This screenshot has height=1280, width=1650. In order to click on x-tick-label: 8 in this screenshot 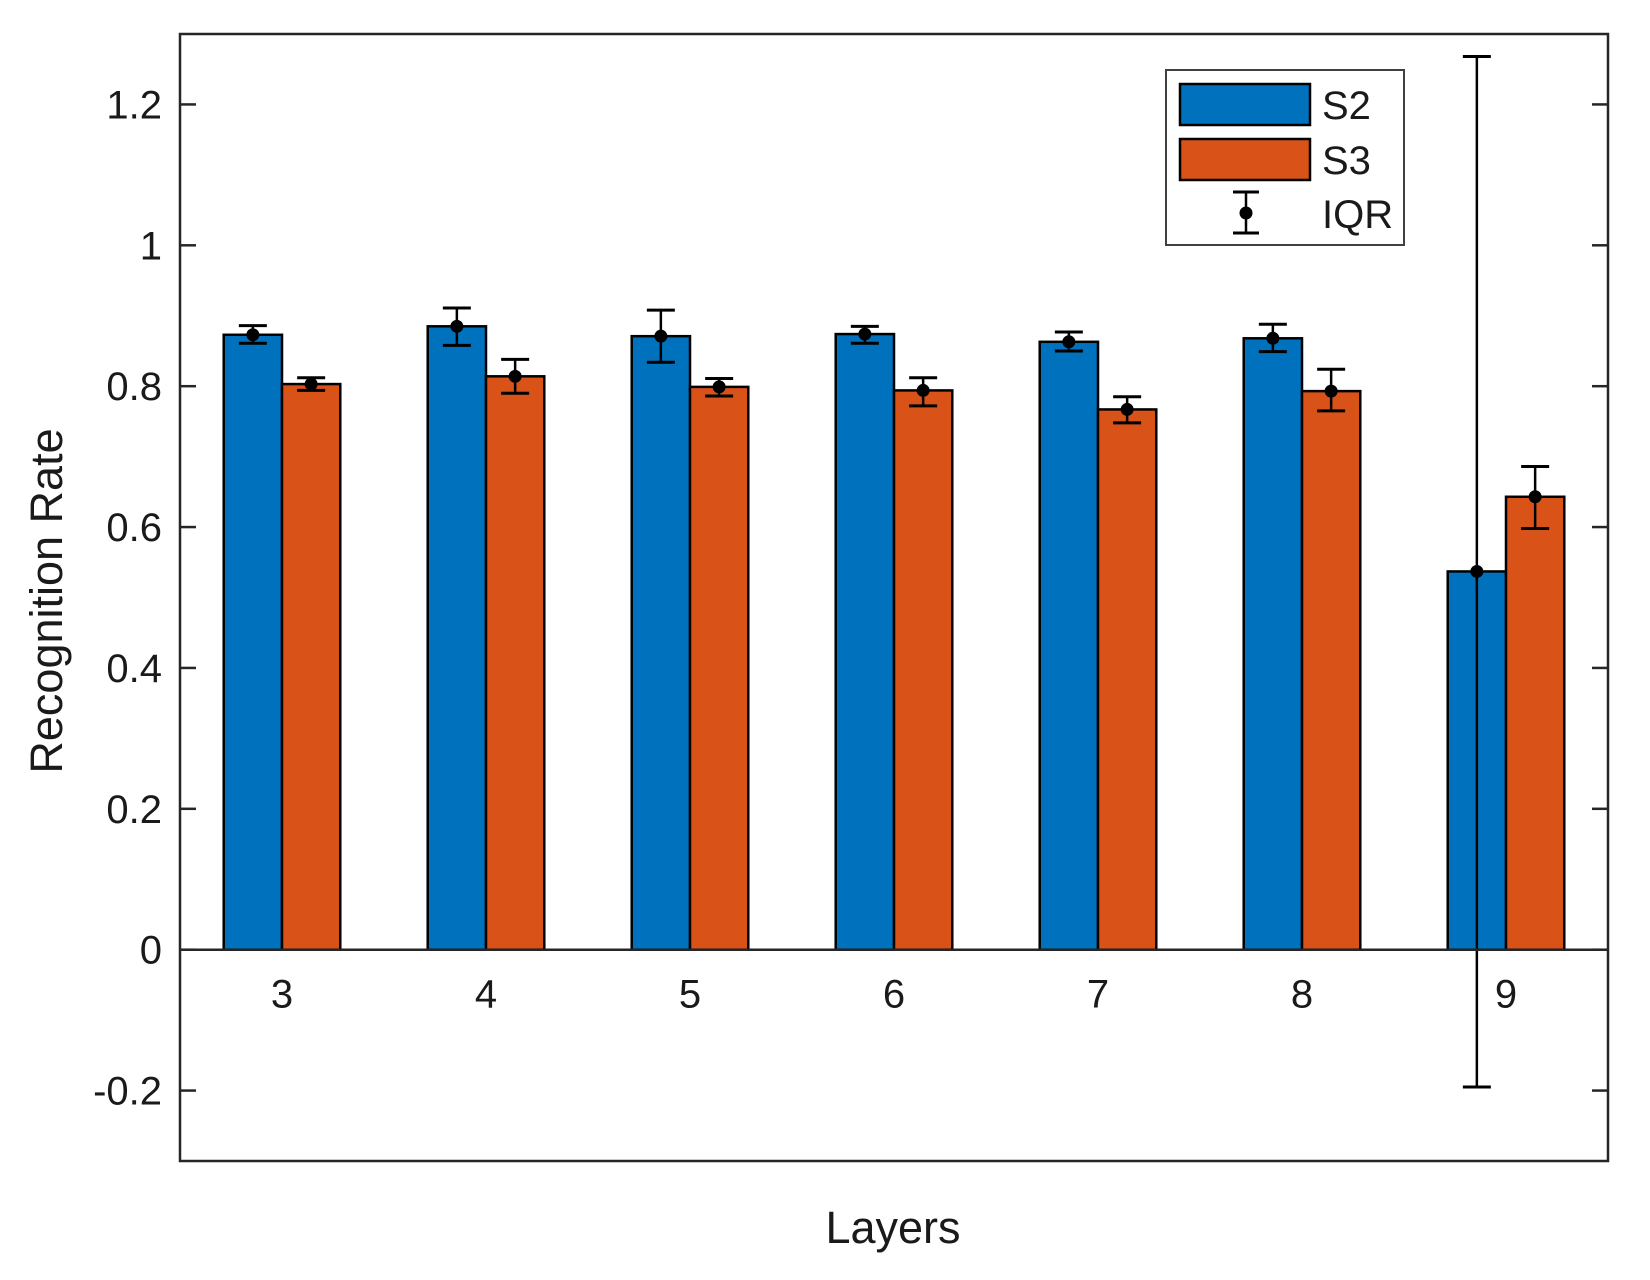, I will do `click(1302, 995)`.